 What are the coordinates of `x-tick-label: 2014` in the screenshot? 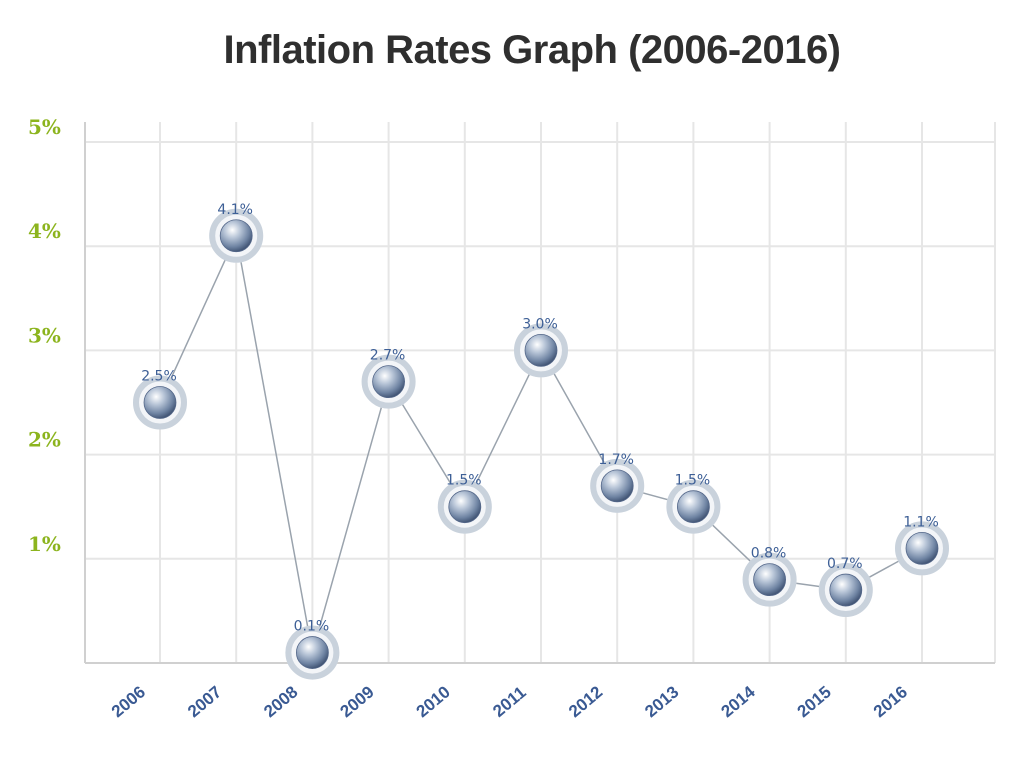 It's located at (738, 701).